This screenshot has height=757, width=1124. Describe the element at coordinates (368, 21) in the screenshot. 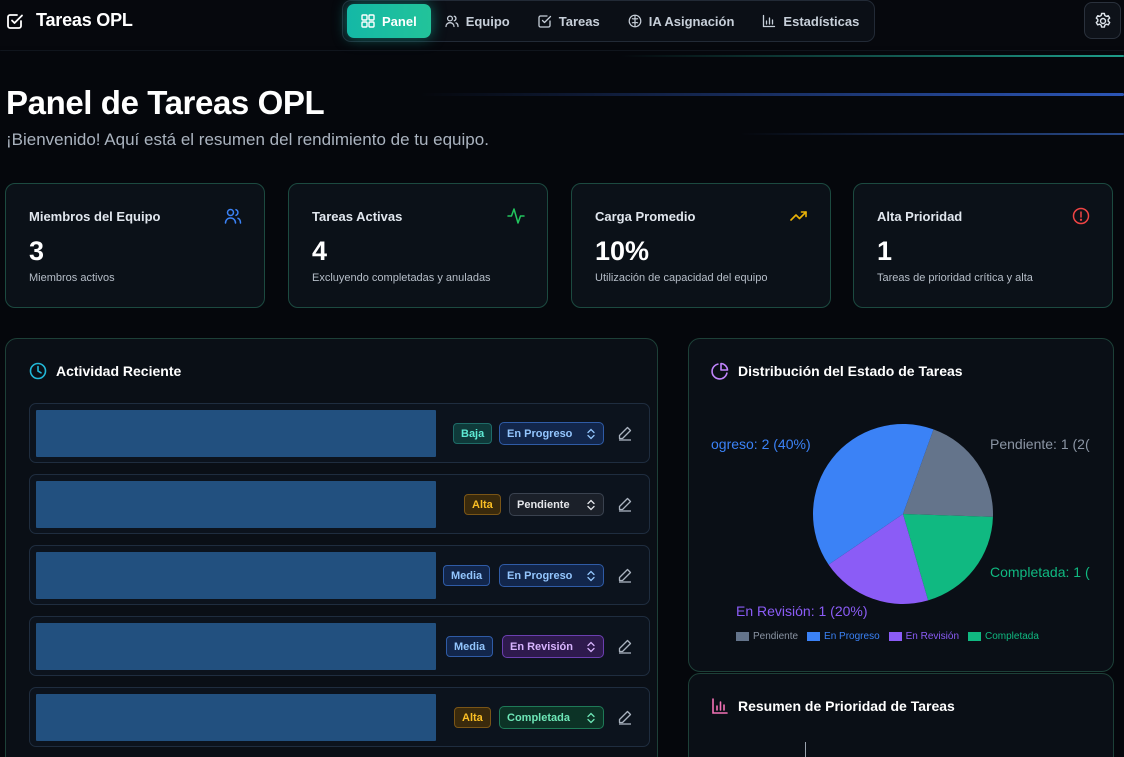

I see `grid-icon` at that location.